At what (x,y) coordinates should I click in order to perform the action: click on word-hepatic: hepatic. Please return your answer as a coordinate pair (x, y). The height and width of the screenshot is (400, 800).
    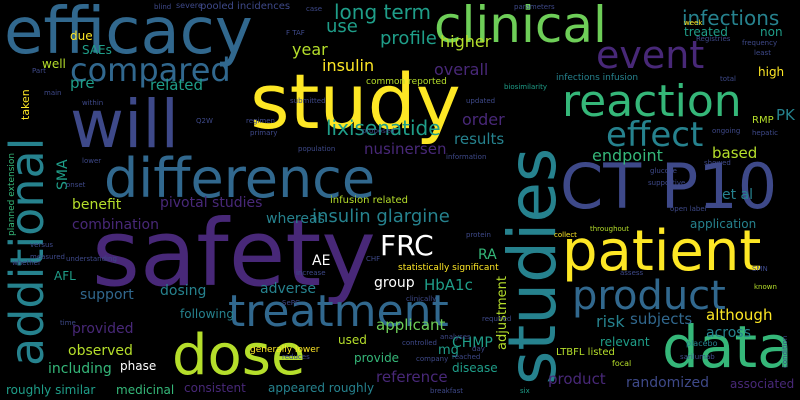
    Looking at the image, I should click on (765, 133).